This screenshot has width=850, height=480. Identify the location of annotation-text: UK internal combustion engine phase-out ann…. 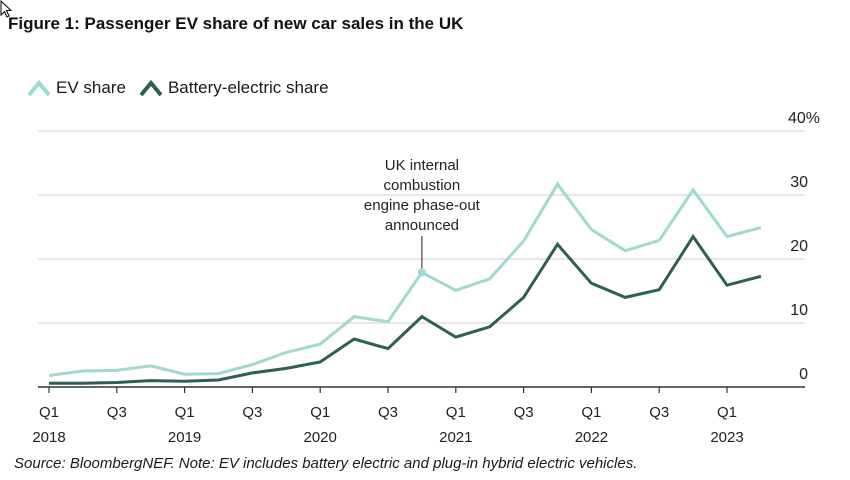
(422, 195).